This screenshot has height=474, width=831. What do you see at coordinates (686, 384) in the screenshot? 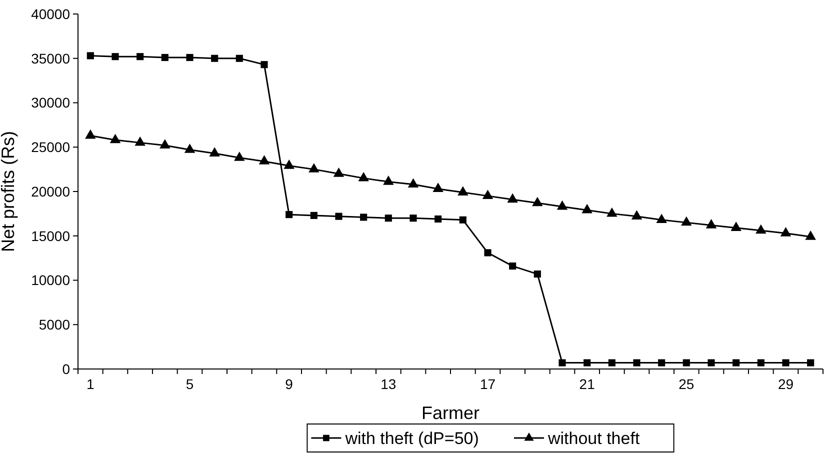
I see `x-tick-label: 25` at bounding box center [686, 384].